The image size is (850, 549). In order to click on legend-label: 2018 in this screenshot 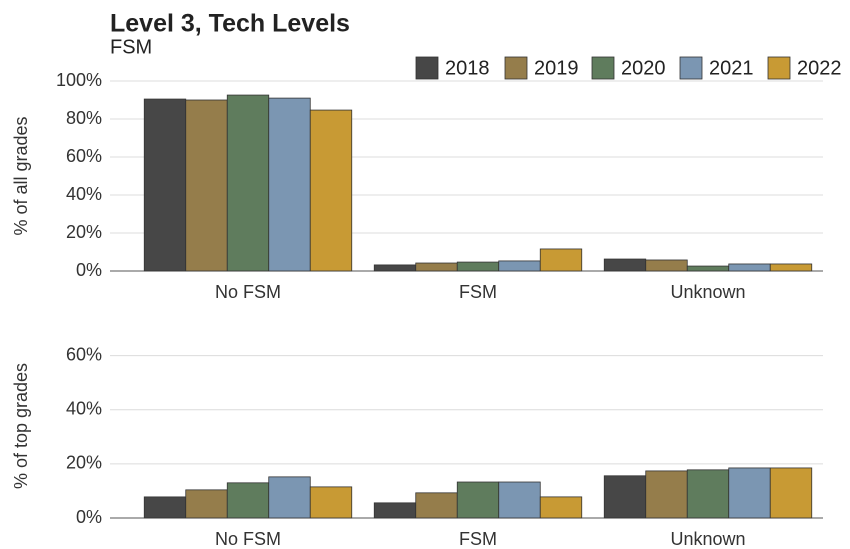, I will do `click(467, 68)`.